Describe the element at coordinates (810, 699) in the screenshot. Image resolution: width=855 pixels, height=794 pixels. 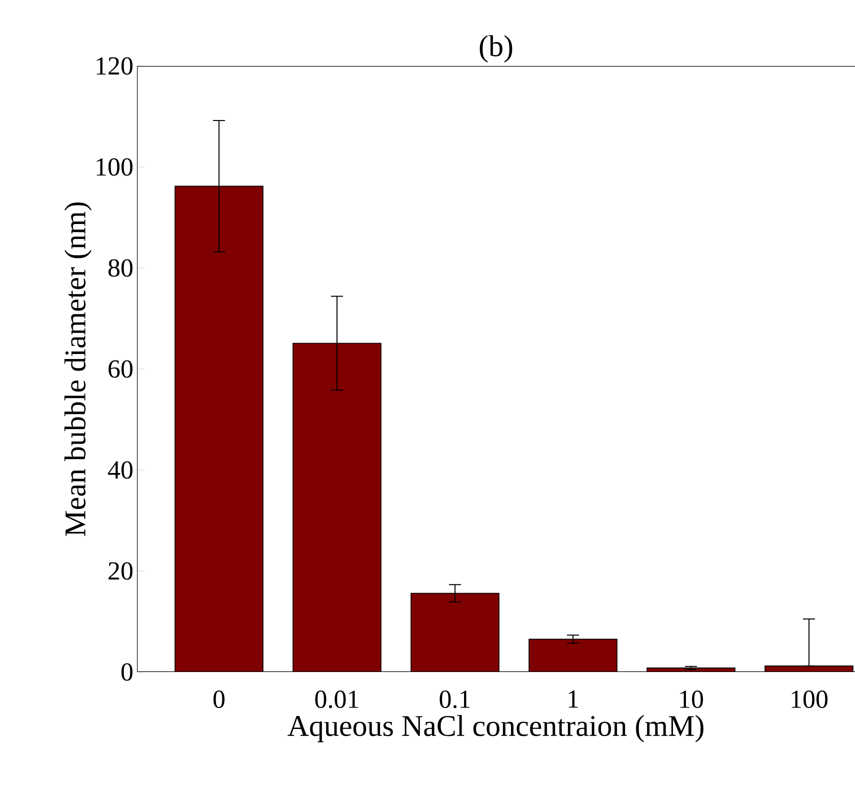
I see `x-tick-label: 100` at that location.